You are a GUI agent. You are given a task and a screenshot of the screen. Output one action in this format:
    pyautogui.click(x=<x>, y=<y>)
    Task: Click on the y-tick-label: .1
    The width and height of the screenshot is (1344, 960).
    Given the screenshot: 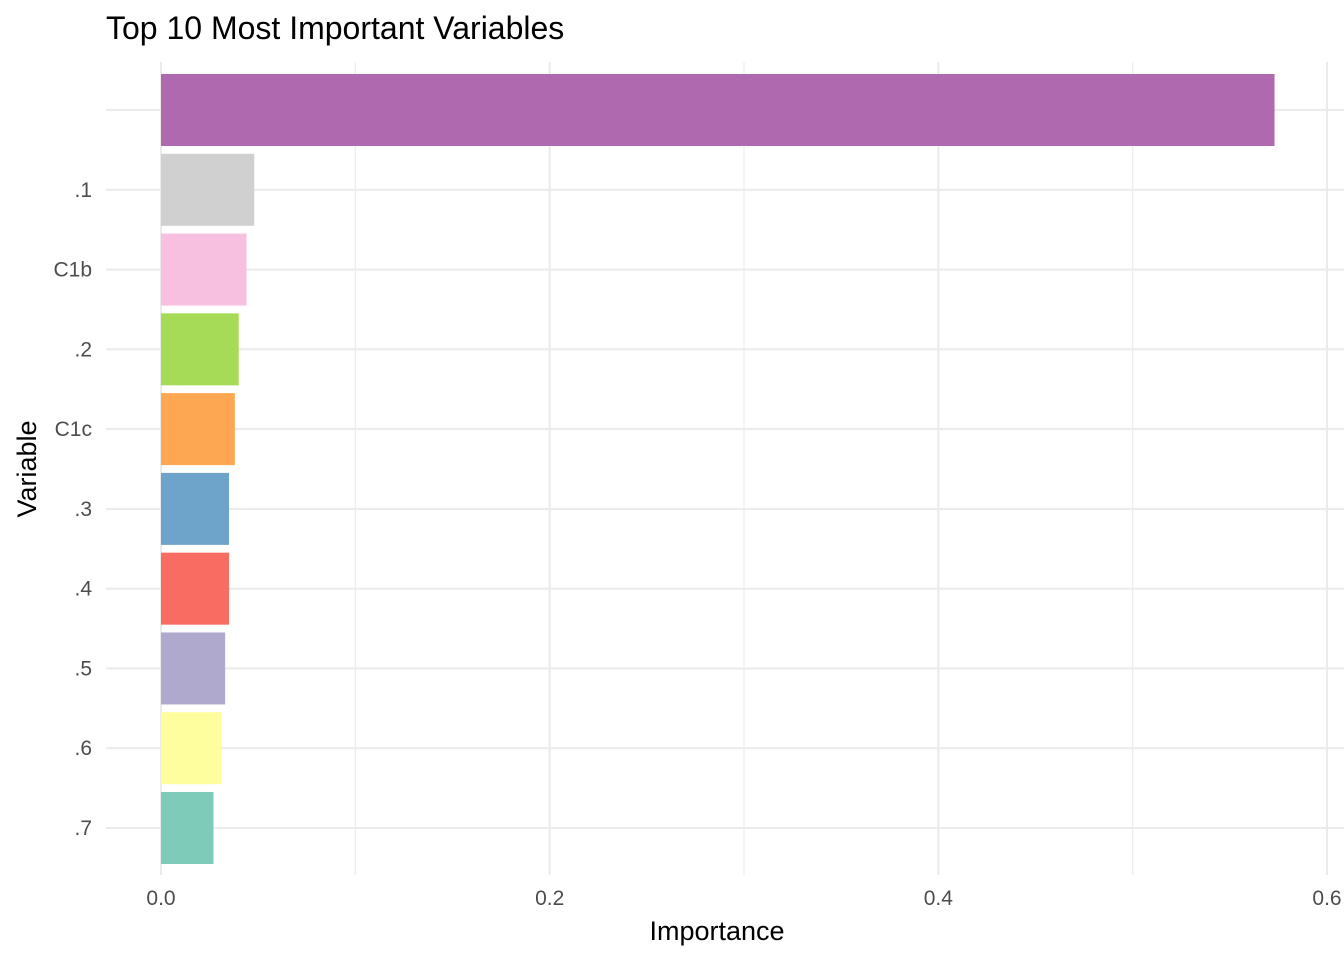 What is the action you would take?
    pyautogui.click(x=83, y=190)
    